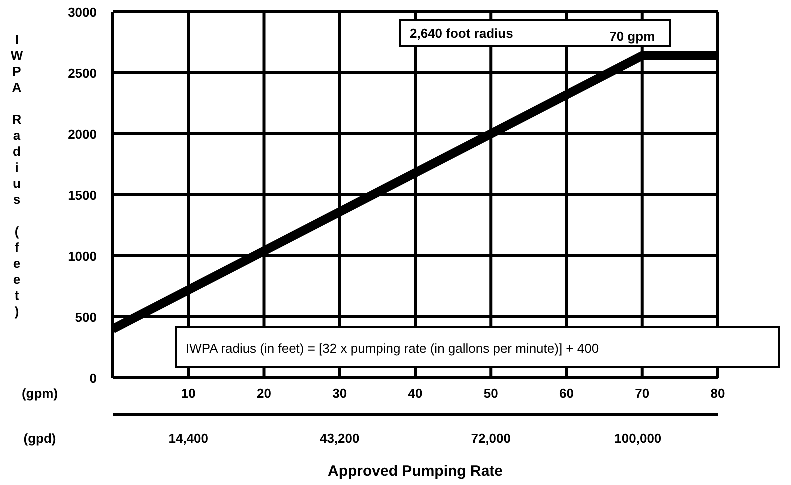 The height and width of the screenshot is (485, 791). I want to click on x-tick-label: 30, so click(340, 393).